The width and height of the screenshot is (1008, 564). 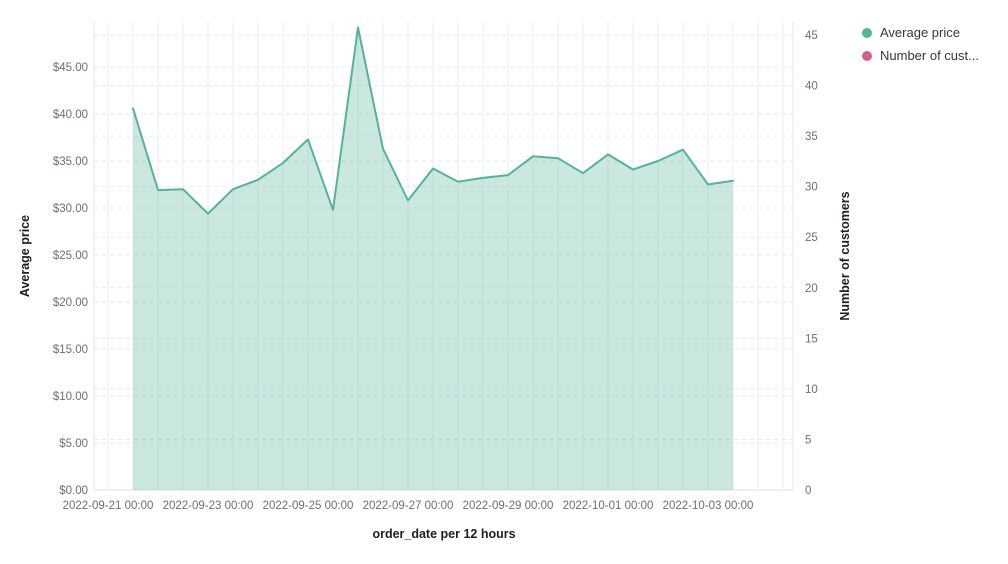 I want to click on left-tick-label: $5.00, so click(x=73, y=444).